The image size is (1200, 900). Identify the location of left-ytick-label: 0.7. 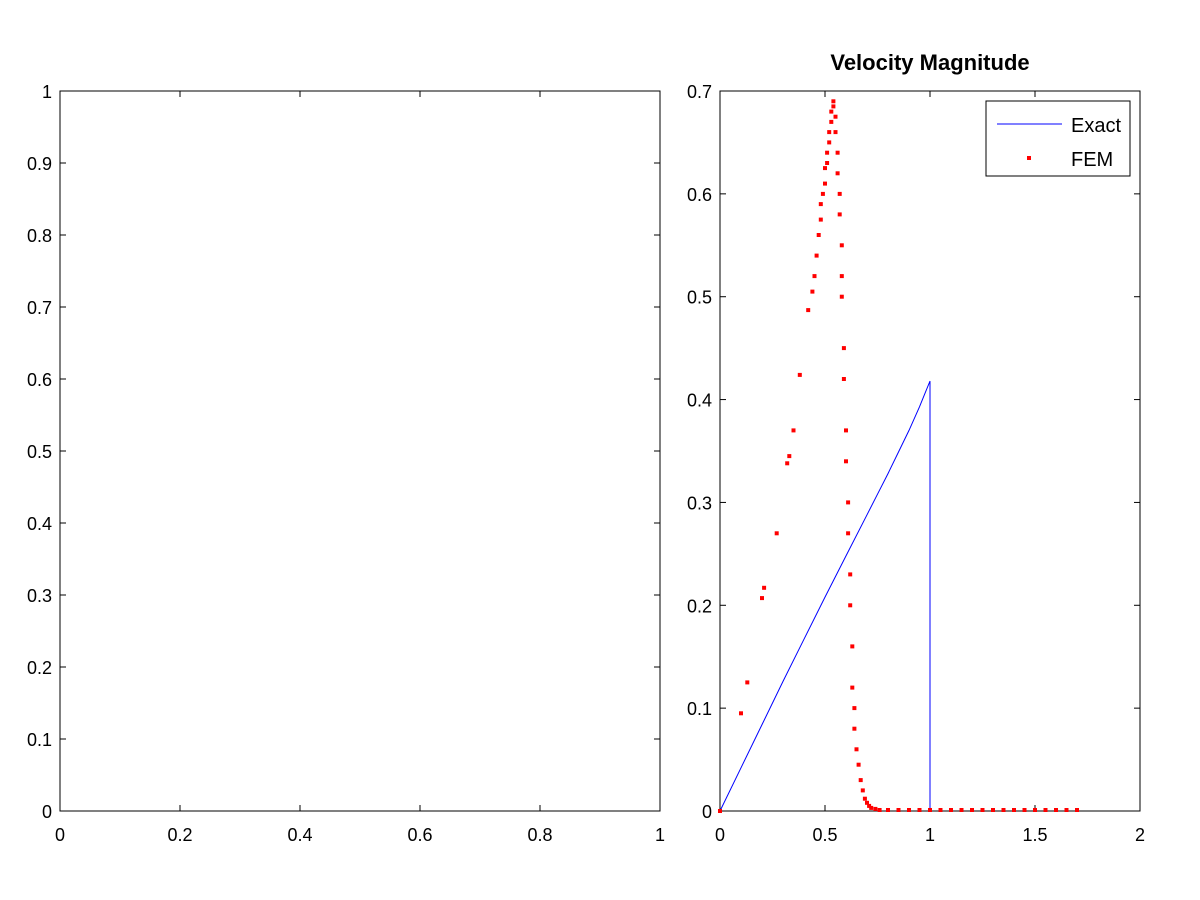
(39, 308).